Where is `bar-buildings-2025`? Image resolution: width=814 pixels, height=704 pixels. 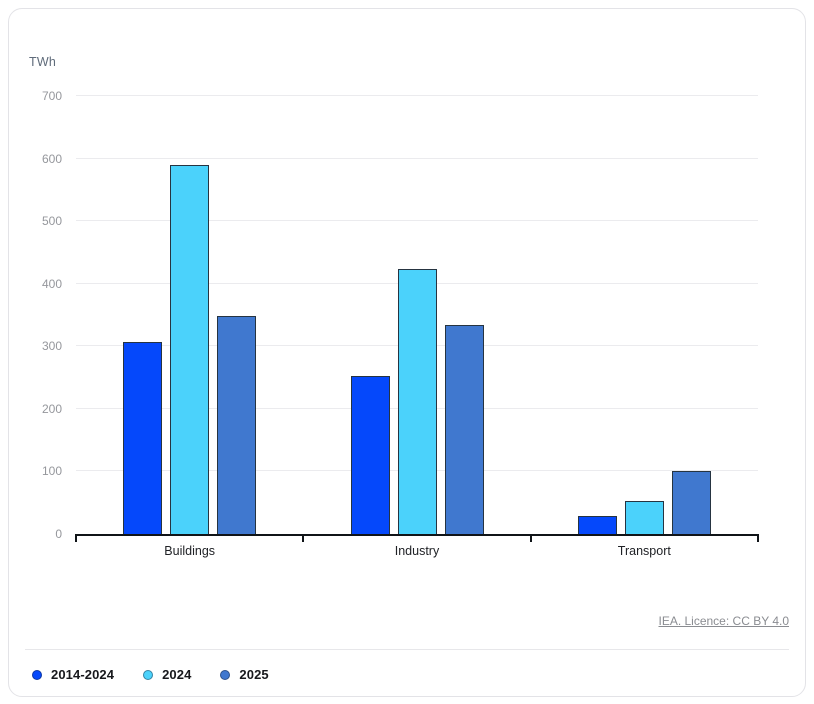 bar-buildings-2025 is located at coordinates (237, 425).